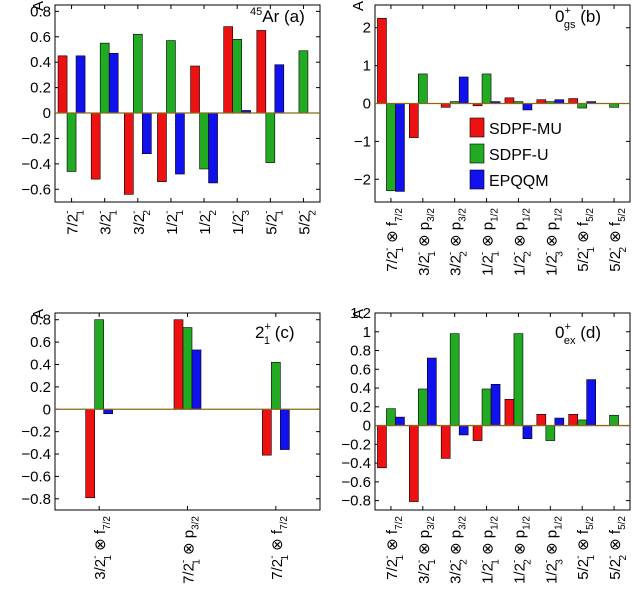 The height and width of the screenshot is (613, 634). I want to click on y-tick-label: −0.8, so click(356, 501).